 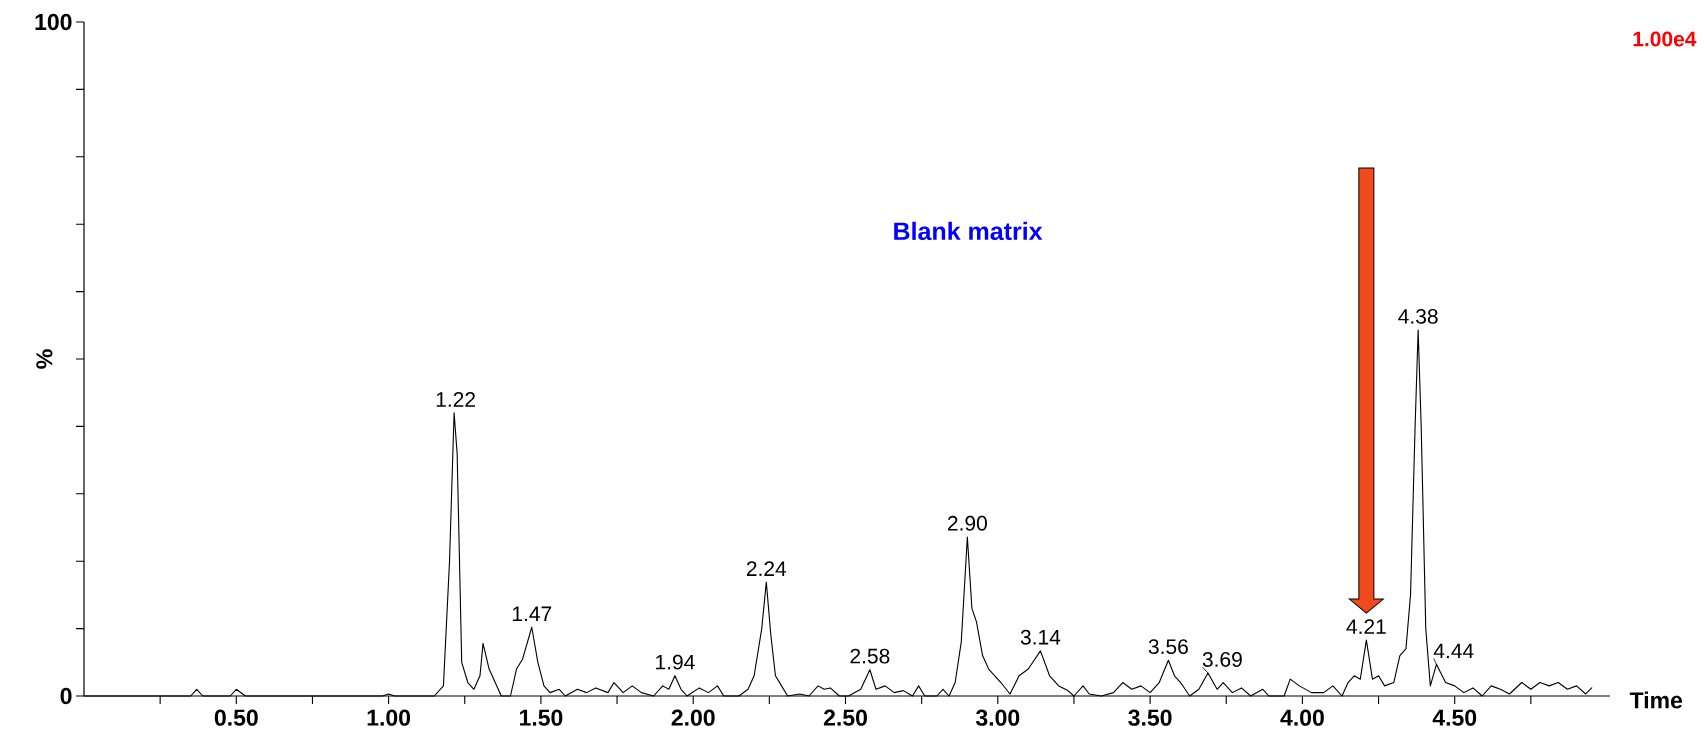 I want to click on annotation: 2.90, so click(x=967, y=523).